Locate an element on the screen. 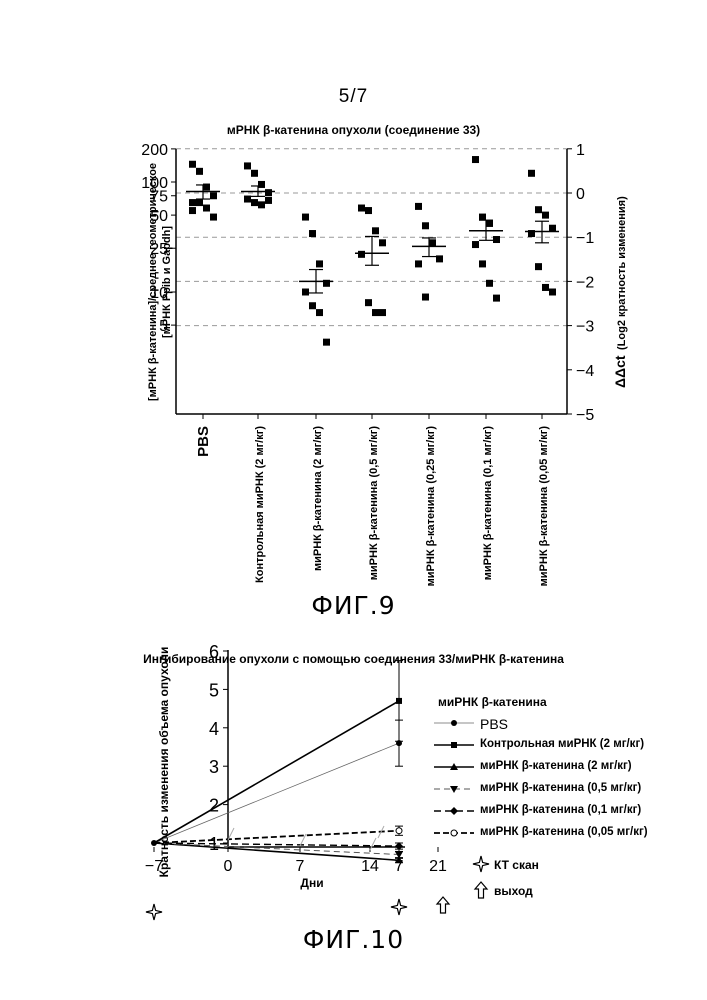 Image resolution: width=707 pixels, height=1000 pixels. y-axis-label: Кратность изменения объема опухоли is located at coordinates (164, 762).